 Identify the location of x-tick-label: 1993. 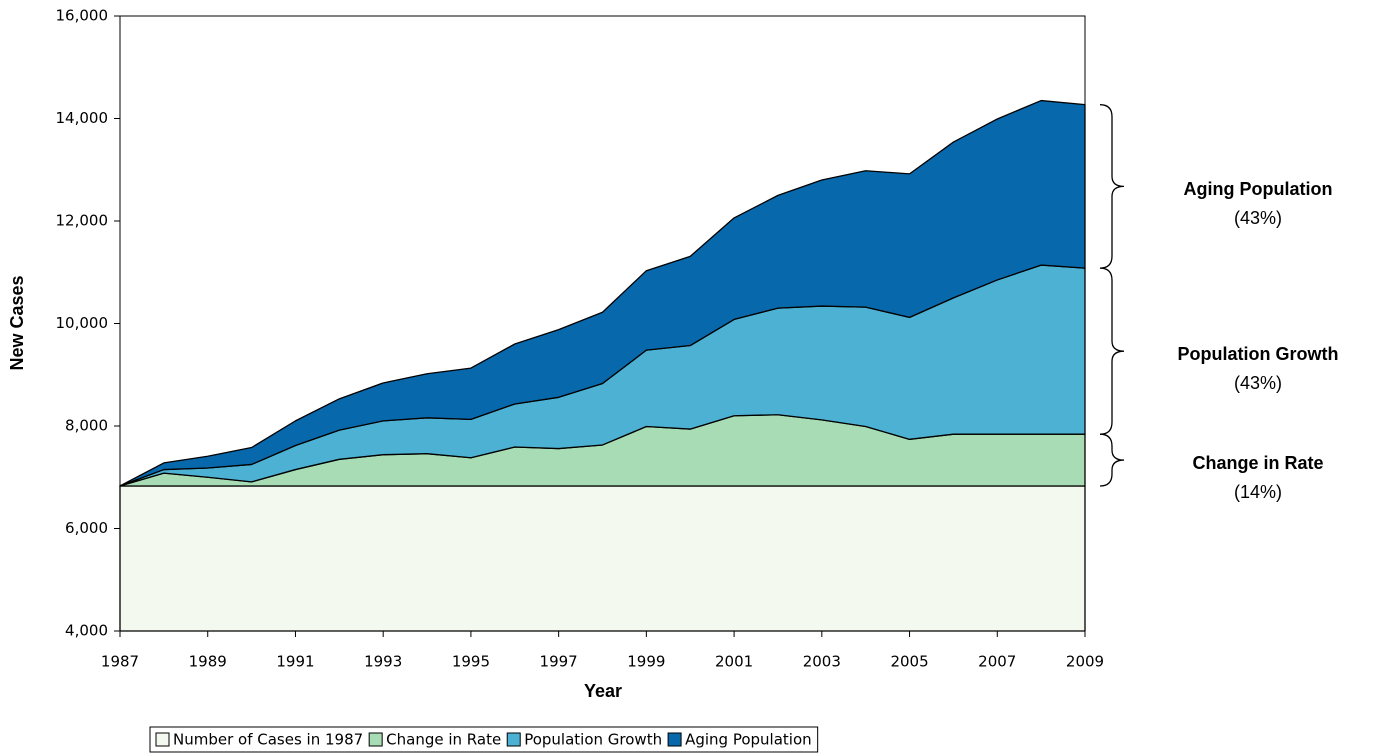
(383, 662).